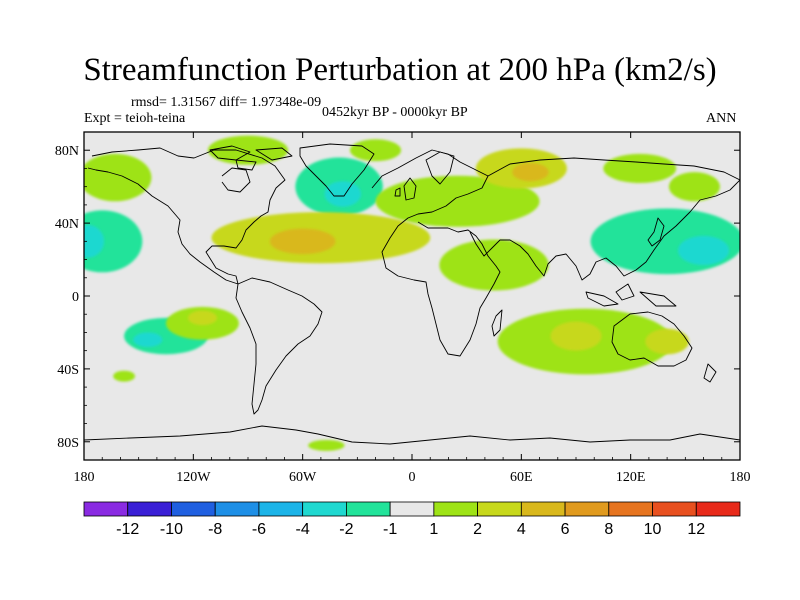 This screenshot has width=800, height=600. What do you see at coordinates (631, 295) in the screenshot?
I see `indonesia` at bounding box center [631, 295].